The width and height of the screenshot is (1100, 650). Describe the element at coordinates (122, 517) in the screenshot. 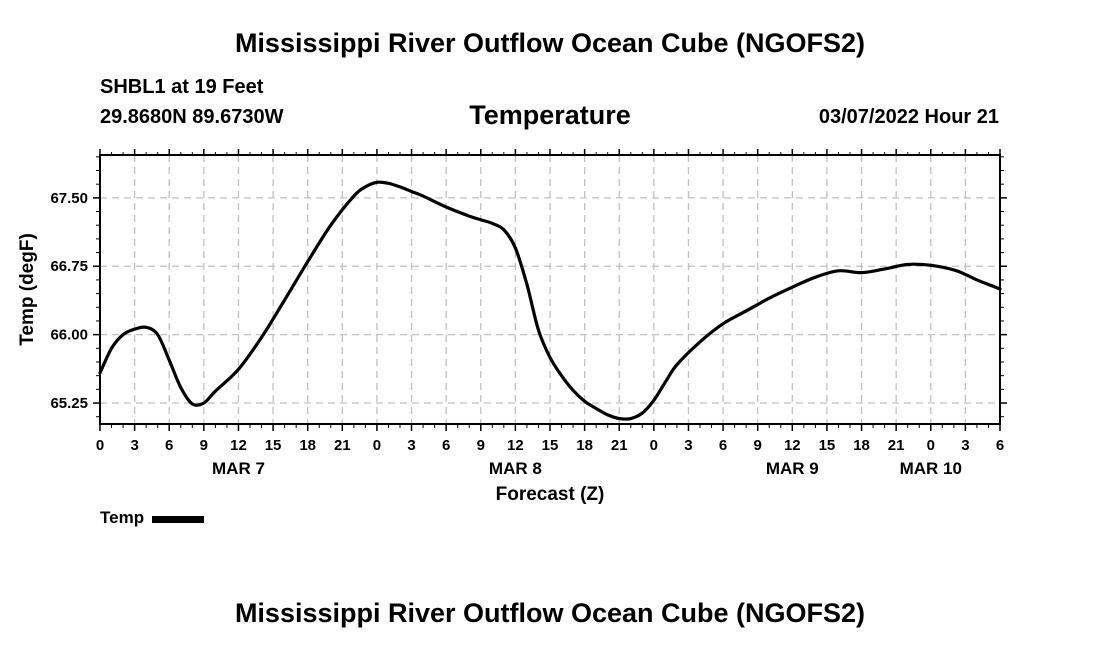

I see `legend-label: Temp` at that location.